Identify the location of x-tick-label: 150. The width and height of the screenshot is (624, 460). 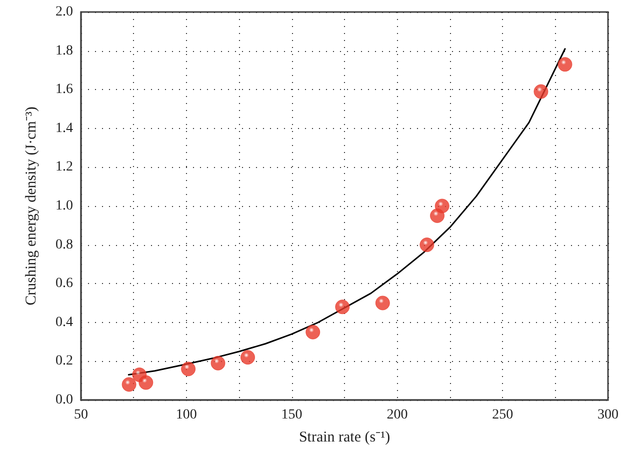
(291, 415).